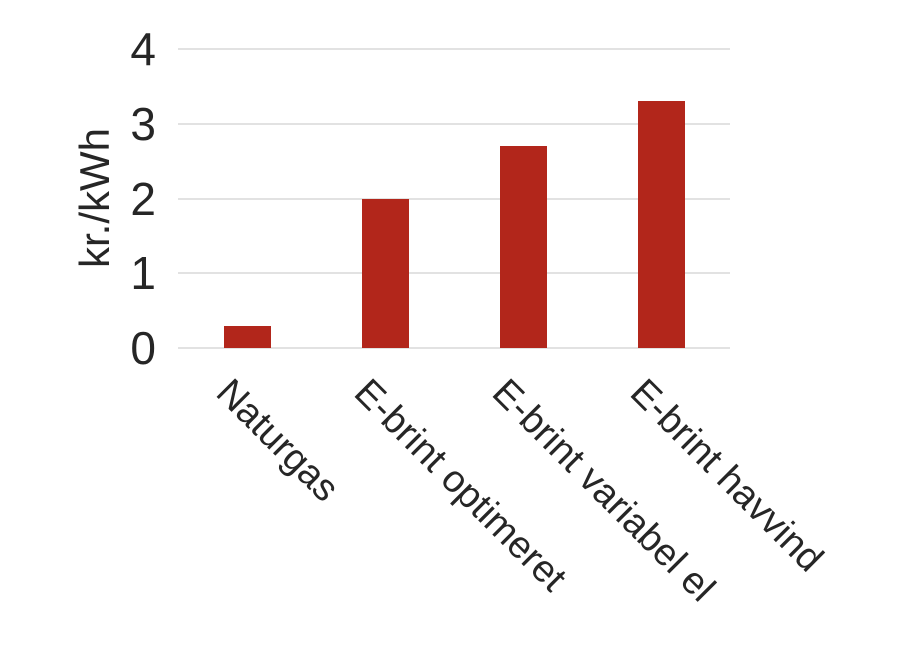 This screenshot has height=646, width=898. Describe the element at coordinates (143, 348) in the screenshot. I see `y-tick-label: 0` at that location.